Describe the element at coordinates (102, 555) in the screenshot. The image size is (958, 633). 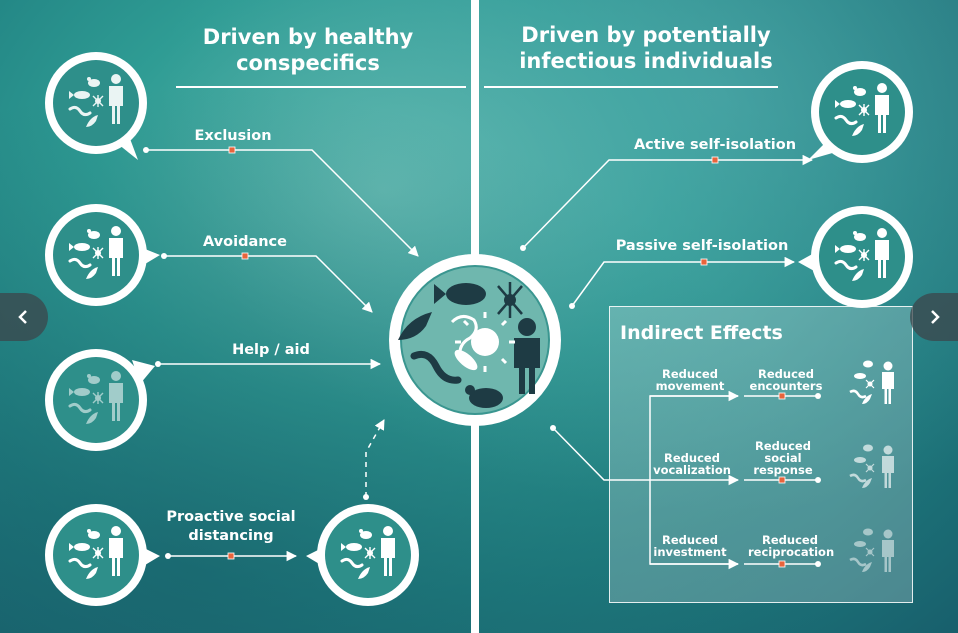
I see `badge-proactive-left` at that location.